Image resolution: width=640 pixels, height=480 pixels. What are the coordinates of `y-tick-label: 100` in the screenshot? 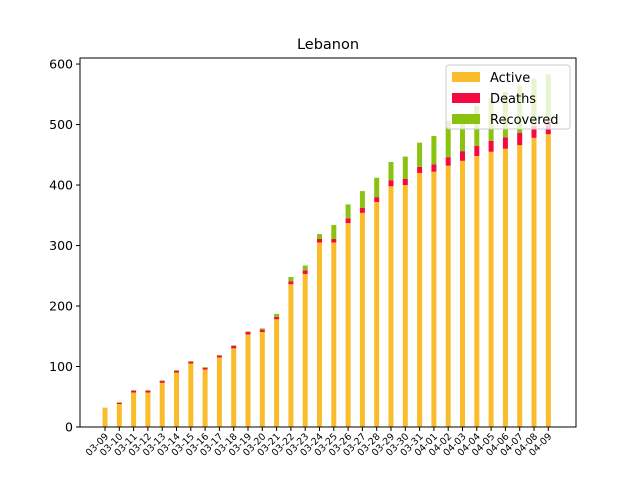 It's located at (61, 366).